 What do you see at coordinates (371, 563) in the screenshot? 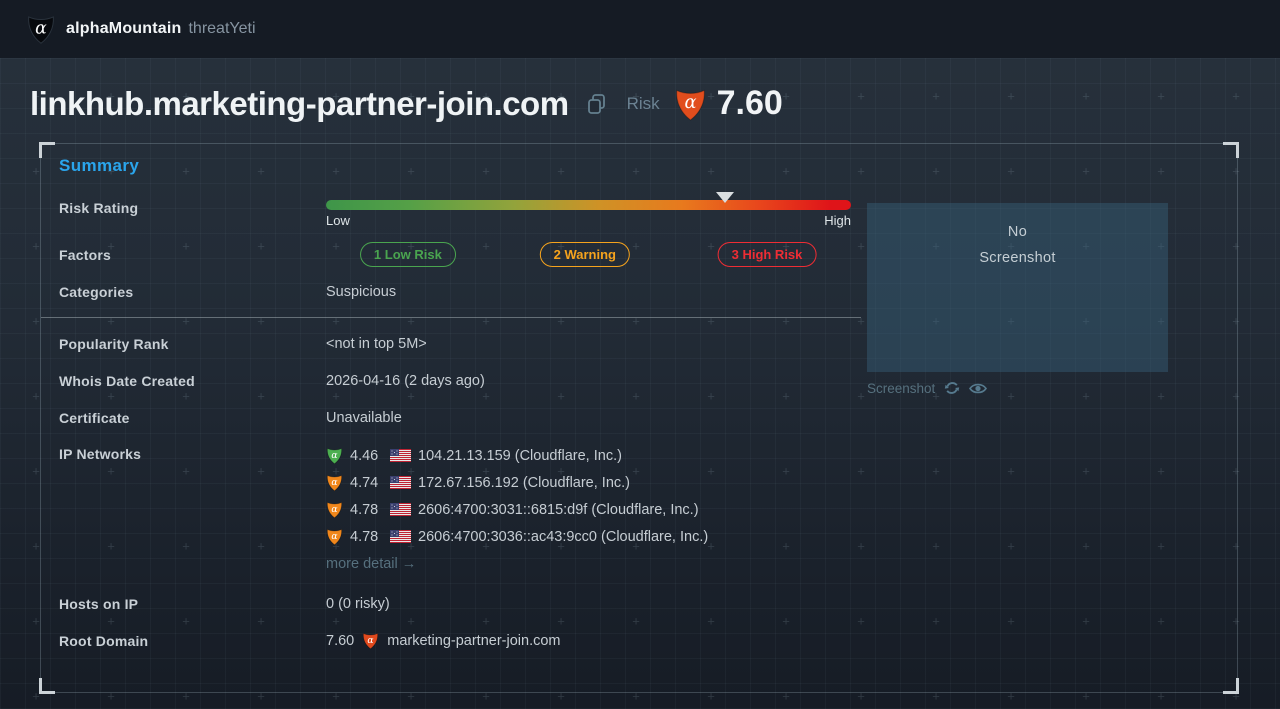
I see `more-detail-link: more detail →` at bounding box center [371, 563].